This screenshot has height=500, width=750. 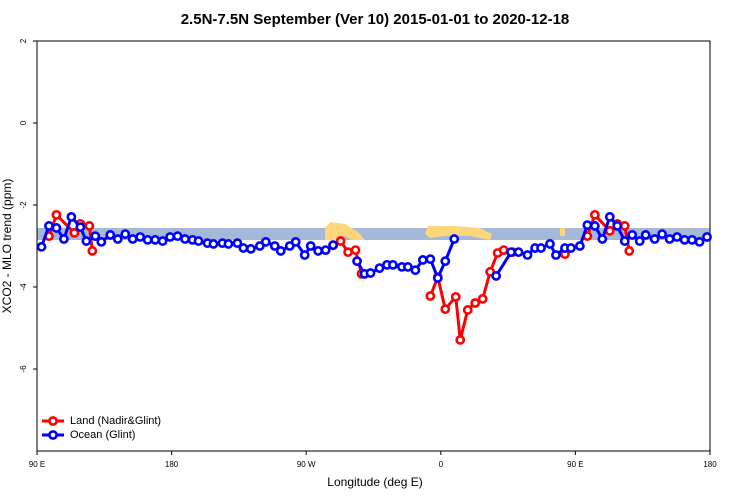 I want to click on legend: Land (Nadir&Glint) Ocean (Glint), so click(x=101, y=428).